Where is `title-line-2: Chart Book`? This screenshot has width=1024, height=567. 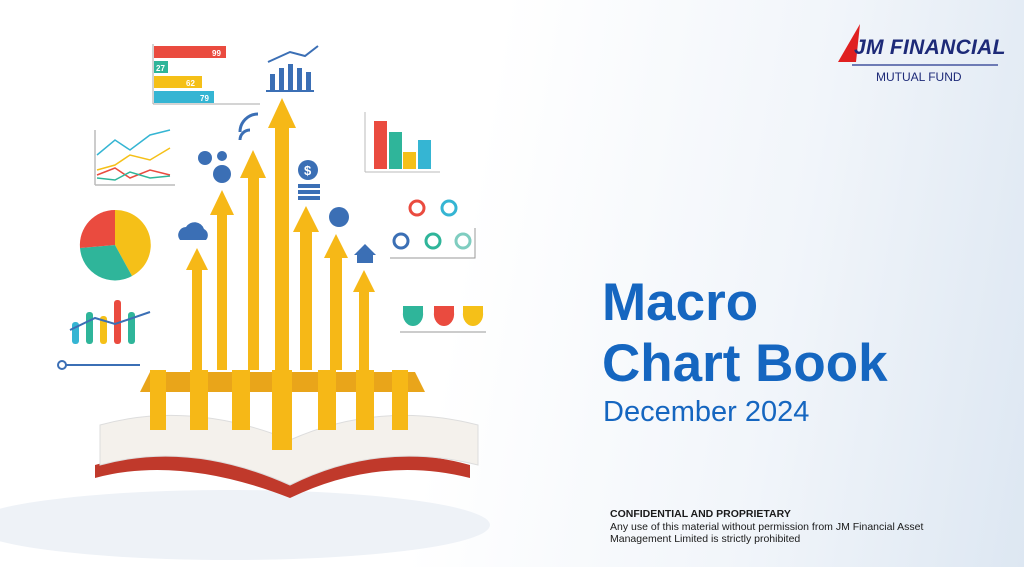
title-line-2: Chart Book is located at coordinates (745, 363).